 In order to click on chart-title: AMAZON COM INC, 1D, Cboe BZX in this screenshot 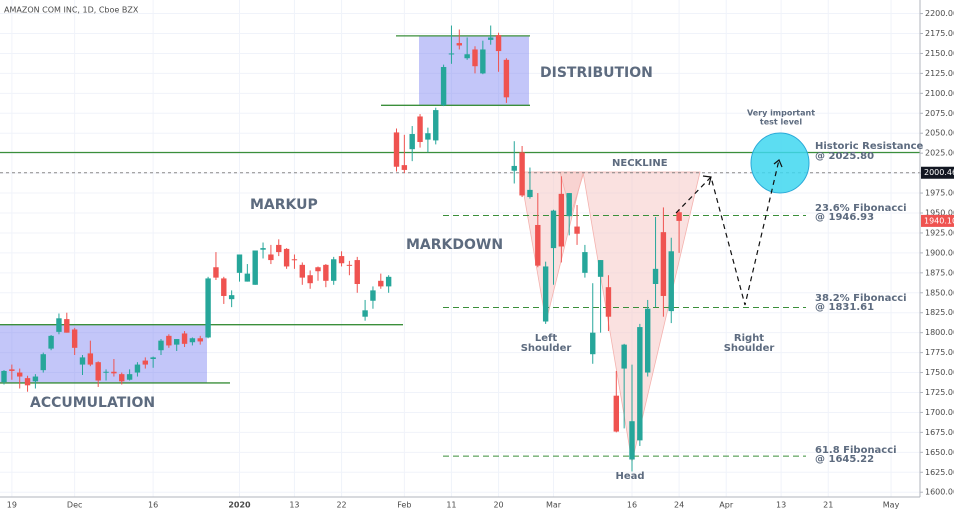, I will do `click(71, 10)`.